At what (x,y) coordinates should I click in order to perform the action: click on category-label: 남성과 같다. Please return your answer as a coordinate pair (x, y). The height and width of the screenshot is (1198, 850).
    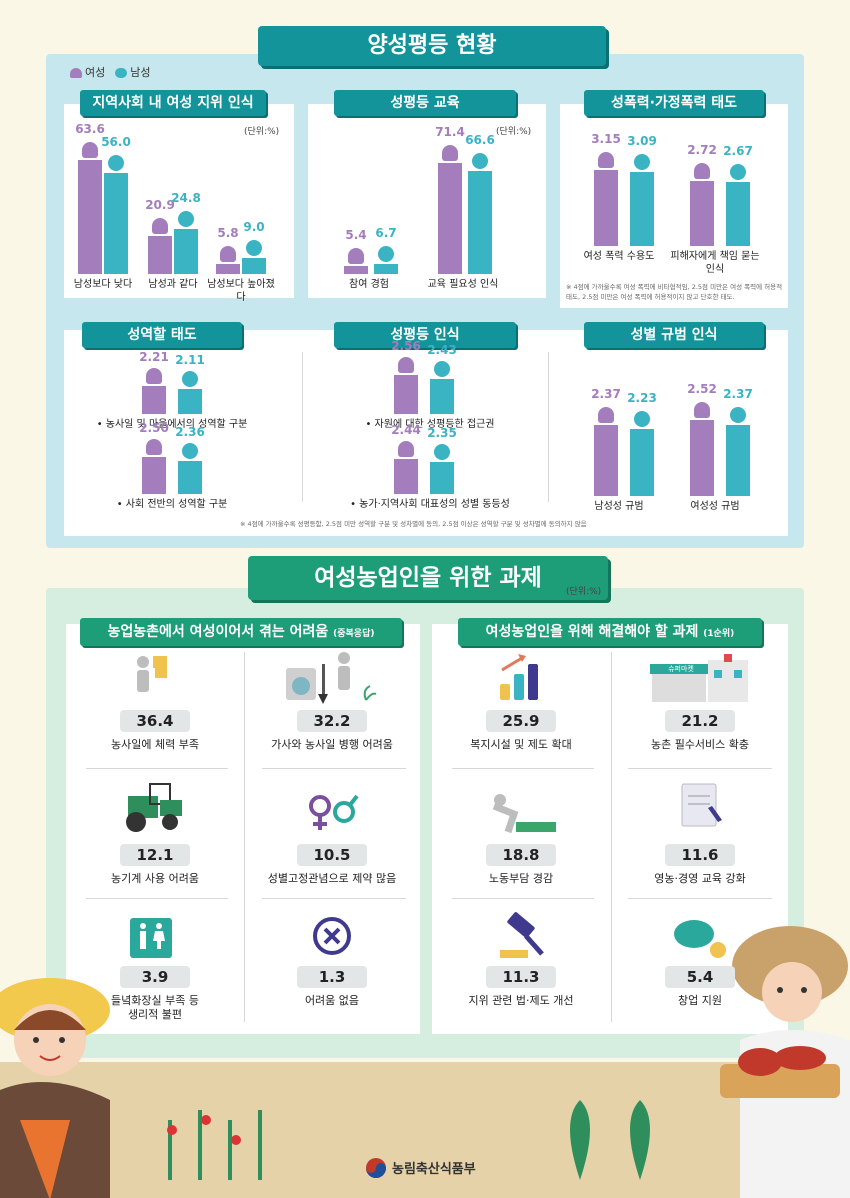
    Looking at the image, I should click on (173, 284).